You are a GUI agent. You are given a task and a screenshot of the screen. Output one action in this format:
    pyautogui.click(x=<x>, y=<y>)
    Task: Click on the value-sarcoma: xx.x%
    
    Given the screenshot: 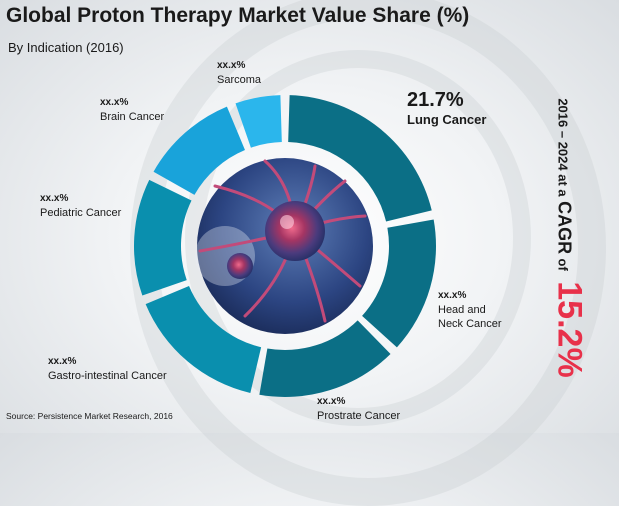 What is the action you would take?
    pyautogui.click(x=231, y=65)
    